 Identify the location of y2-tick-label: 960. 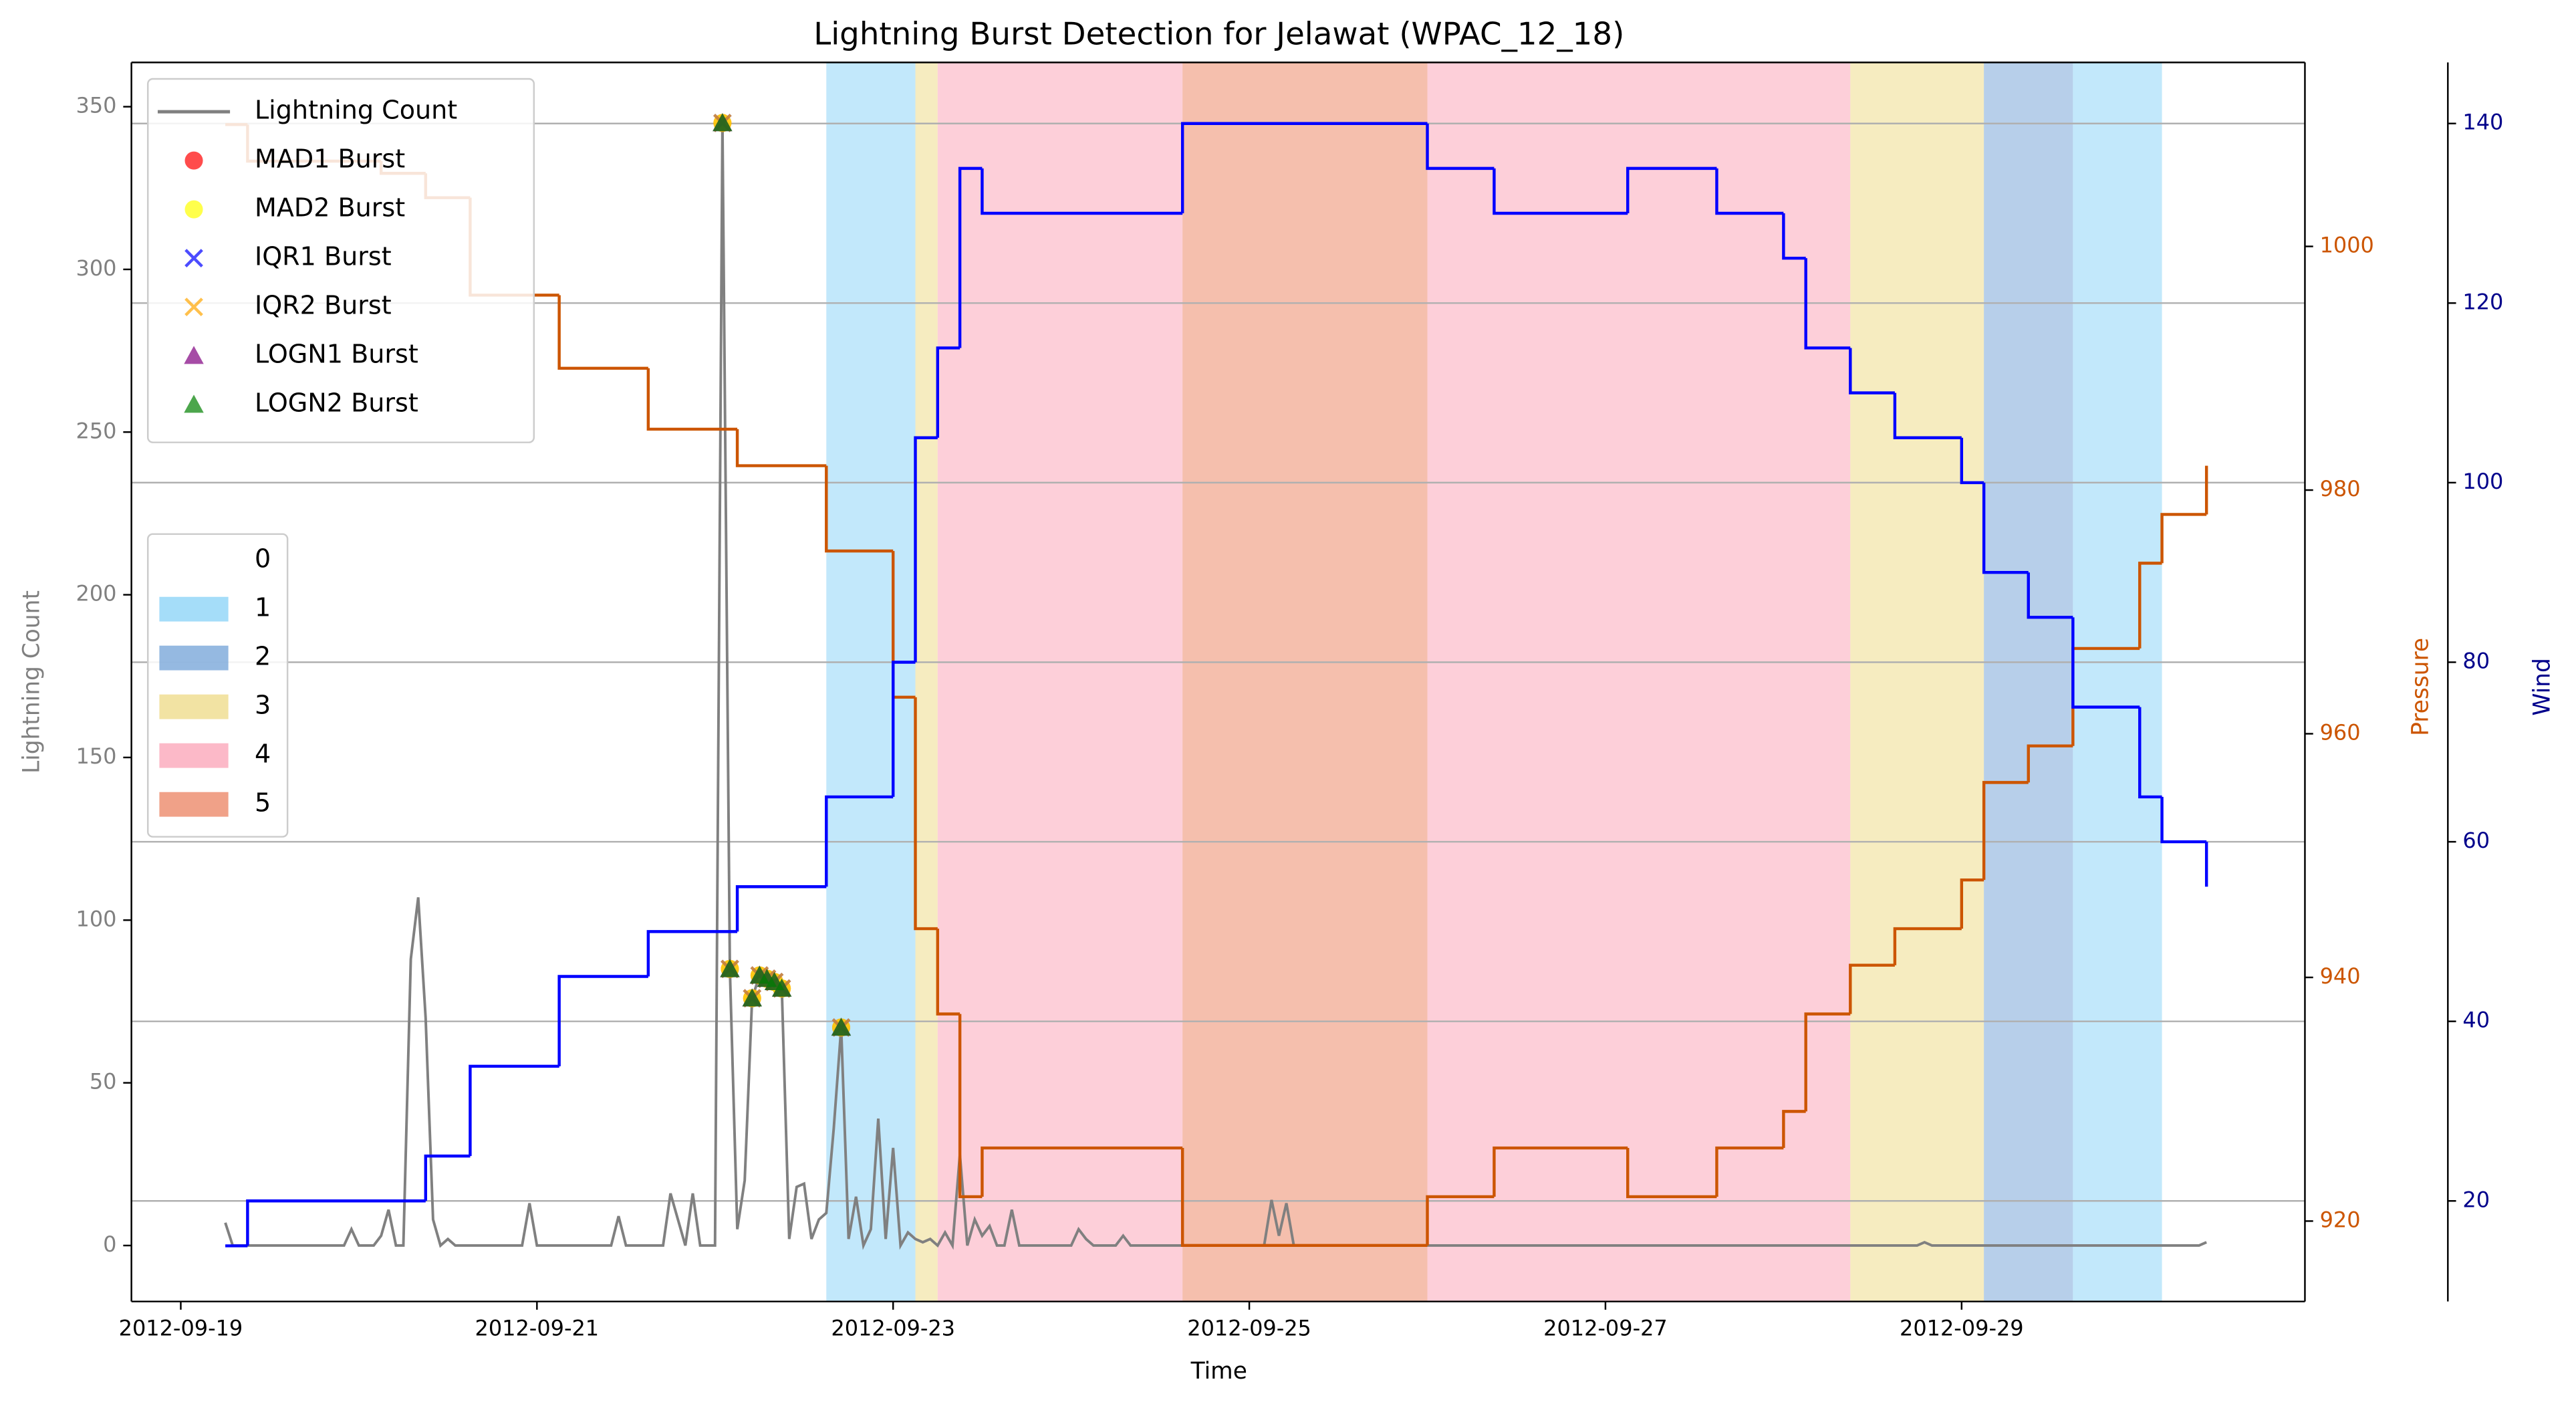
(2340, 732).